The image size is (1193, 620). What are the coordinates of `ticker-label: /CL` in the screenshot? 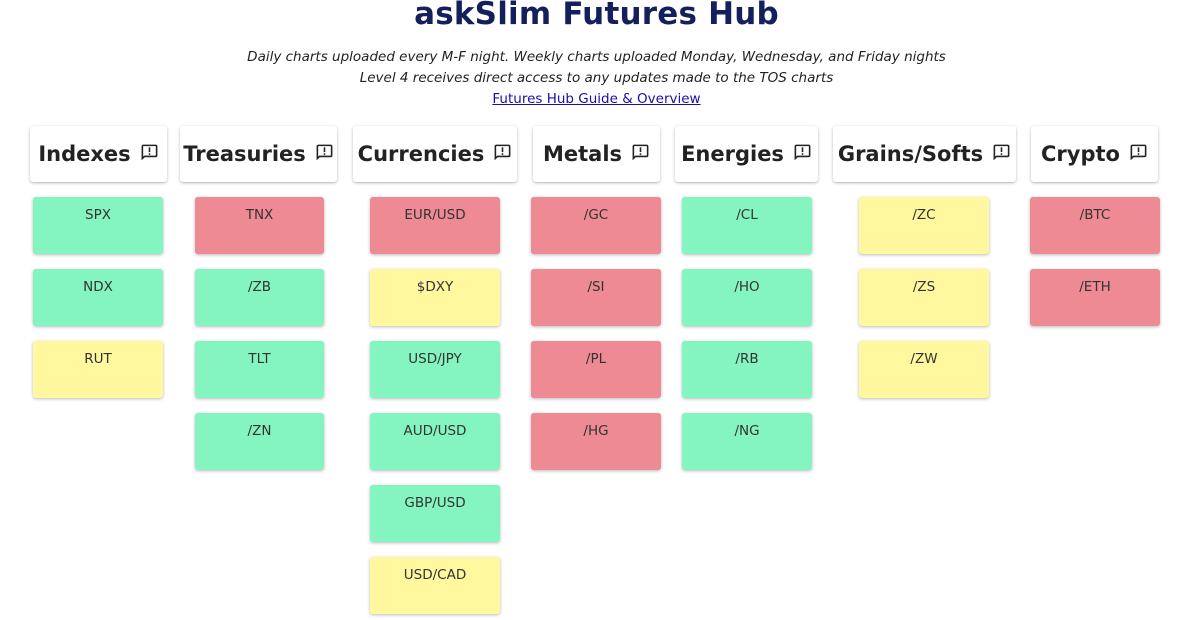 It's located at (747, 215).